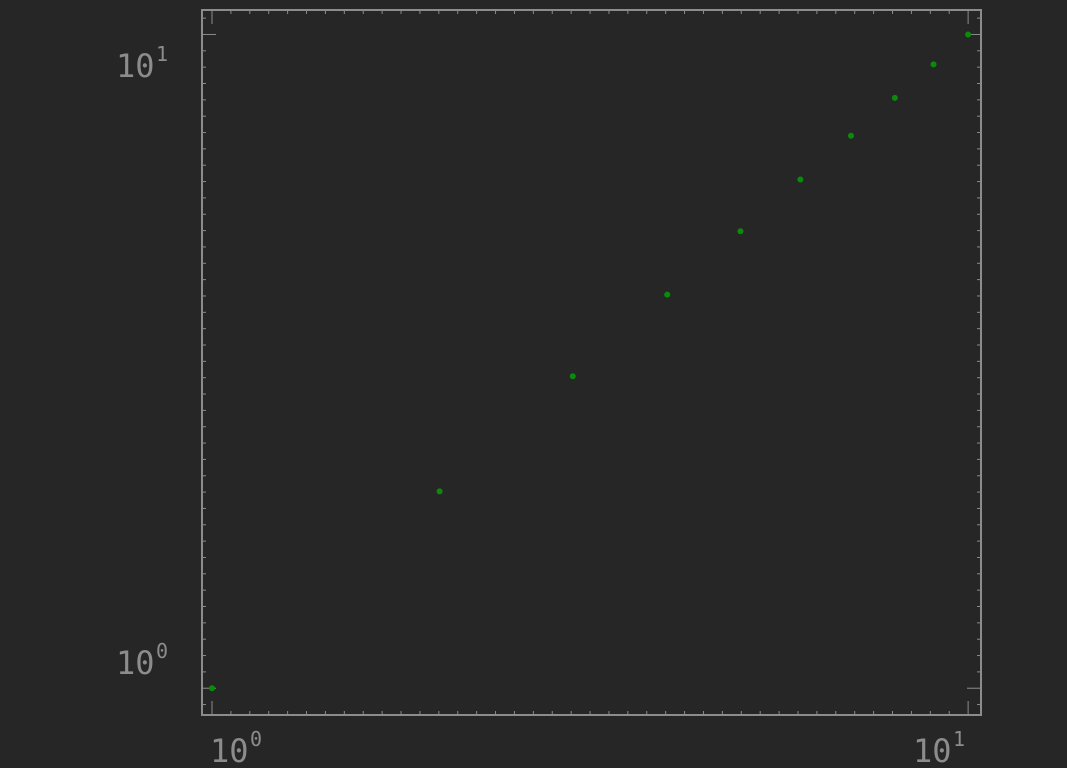  What do you see at coordinates (135, 66) in the screenshot?
I see `y-tick-label-10-base: 10` at bounding box center [135, 66].